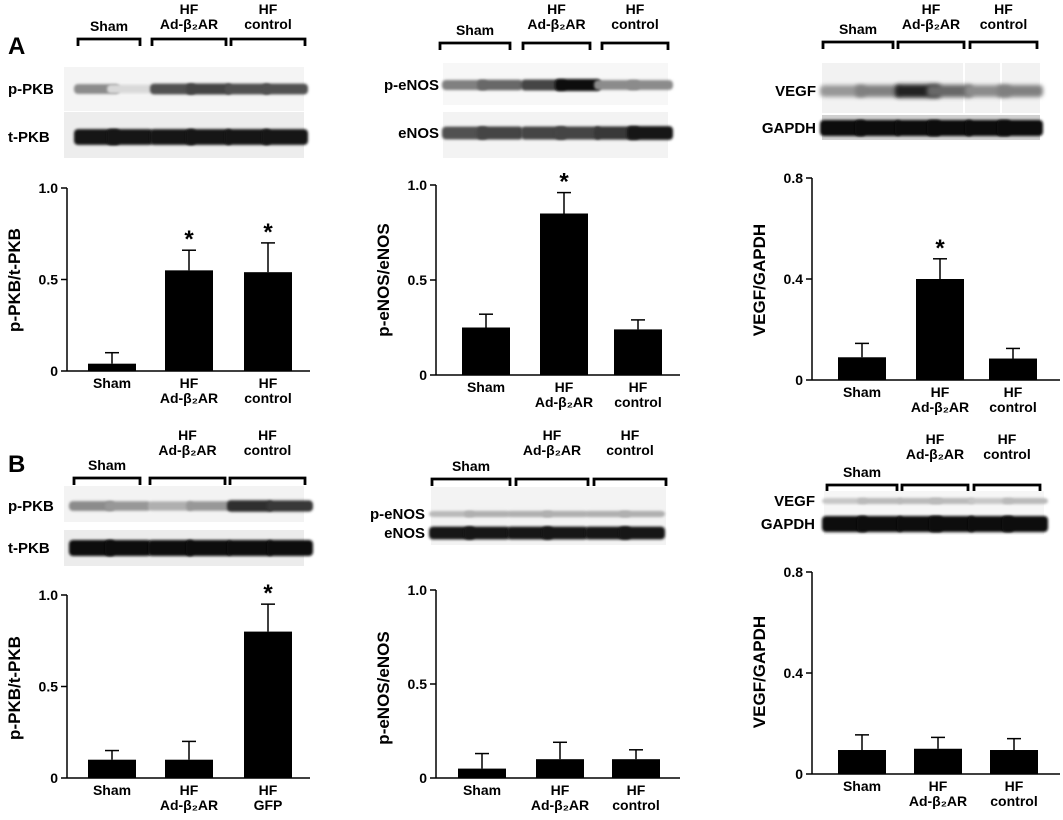  Describe the element at coordinates (862, 472) in the screenshot. I see `blot-b-vegf-header-sham: Sham` at that location.